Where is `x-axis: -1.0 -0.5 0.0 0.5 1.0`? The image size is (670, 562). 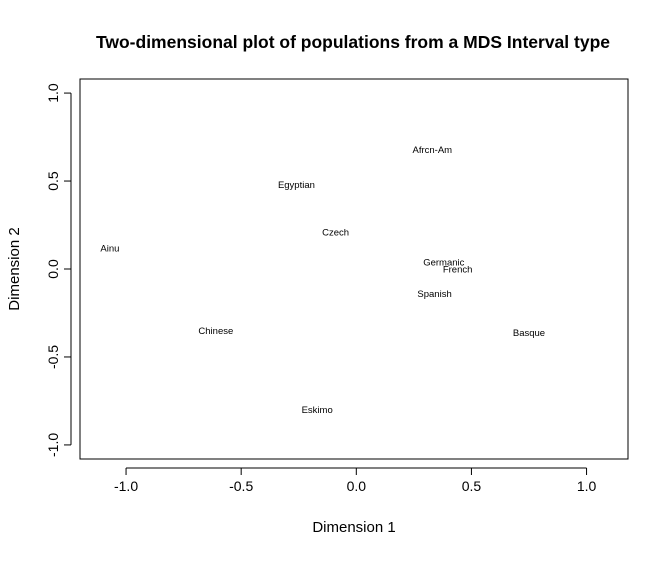 x-axis: -1.0 -0.5 0.0 0.5 1.0 is located at coordinates (355, 480).